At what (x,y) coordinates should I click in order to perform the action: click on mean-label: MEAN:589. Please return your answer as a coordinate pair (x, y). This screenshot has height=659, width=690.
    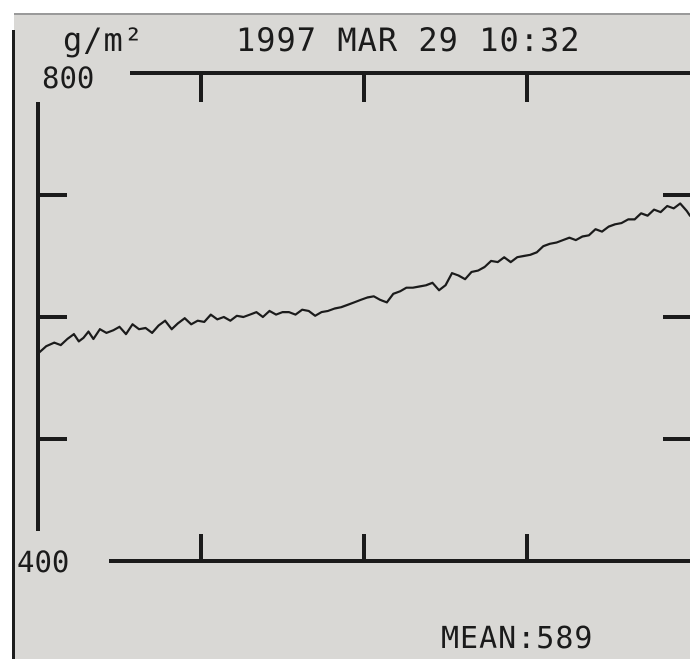
    Looking at the image, I should click on (517, 638).